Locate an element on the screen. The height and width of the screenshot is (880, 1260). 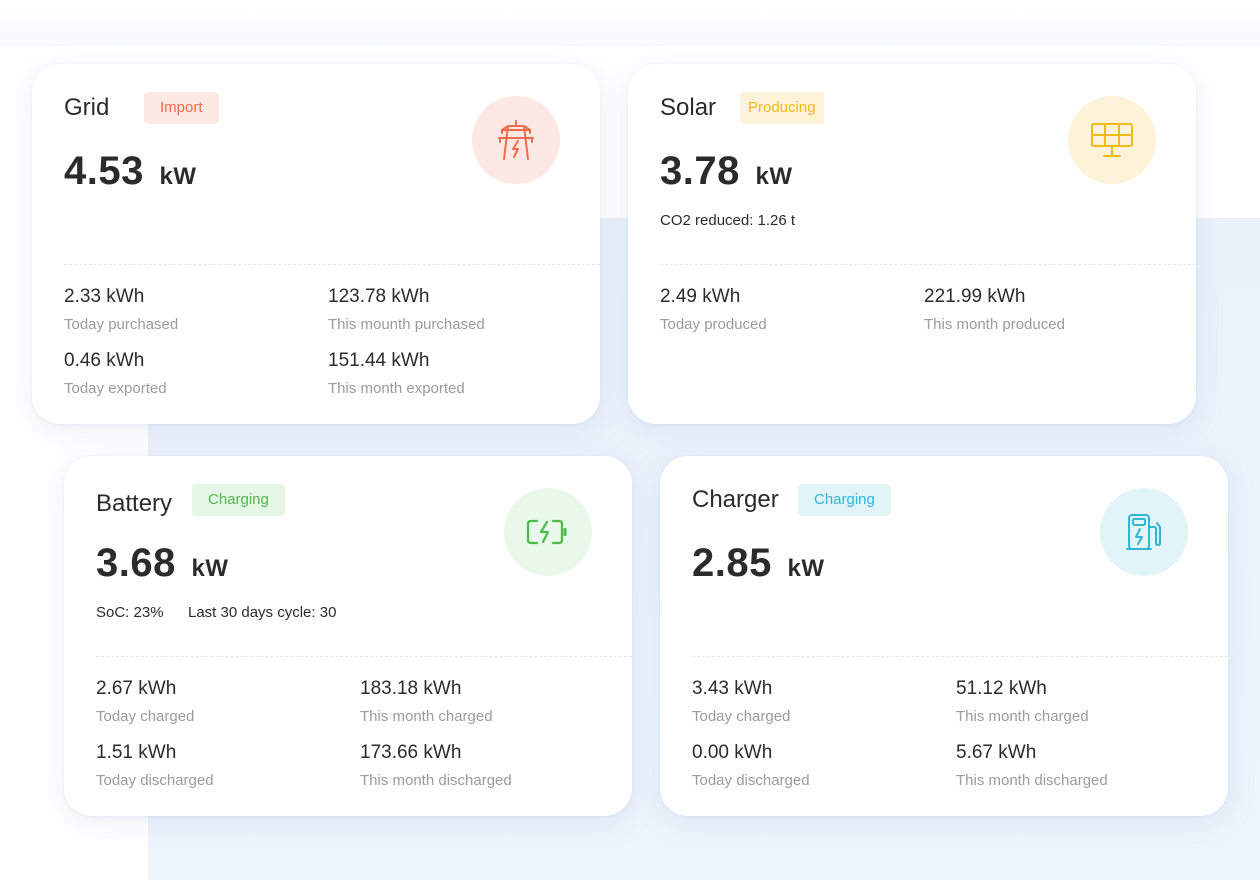
power-readout: 3.78 kW is located at coordinates (726, 174).